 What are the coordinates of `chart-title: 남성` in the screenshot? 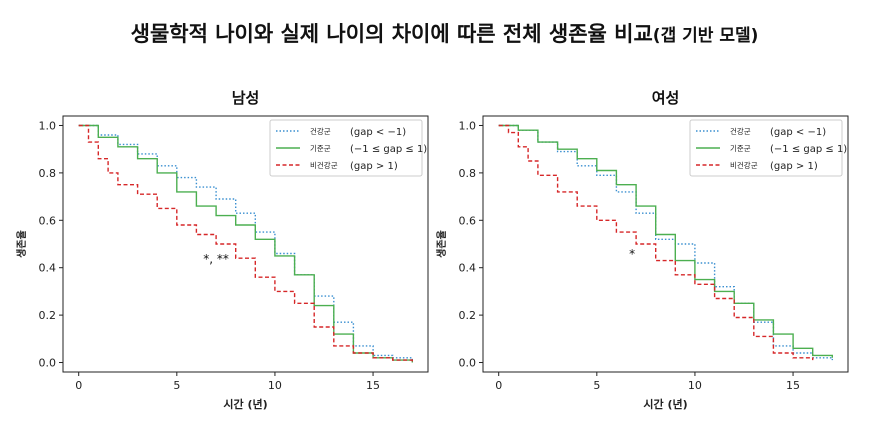 It's located at (246, 98).